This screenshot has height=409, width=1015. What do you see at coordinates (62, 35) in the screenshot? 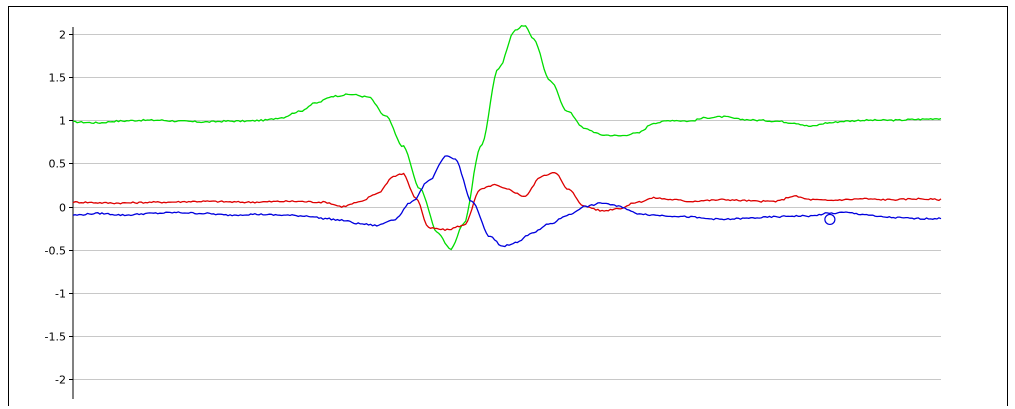
I see `y-tick-label: 2` at bounding box center [62, 35].